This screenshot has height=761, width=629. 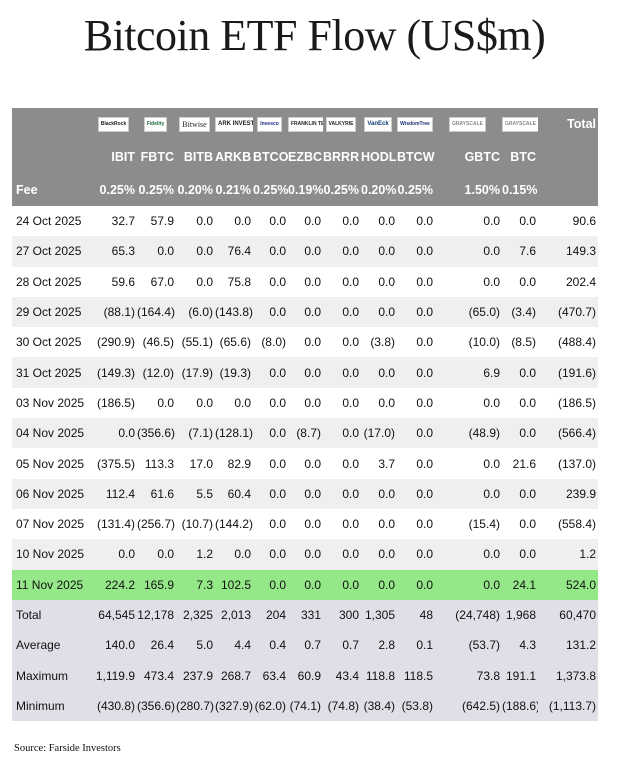 I want to click on flow-cell: (186.5), so click(x=576, y=402).